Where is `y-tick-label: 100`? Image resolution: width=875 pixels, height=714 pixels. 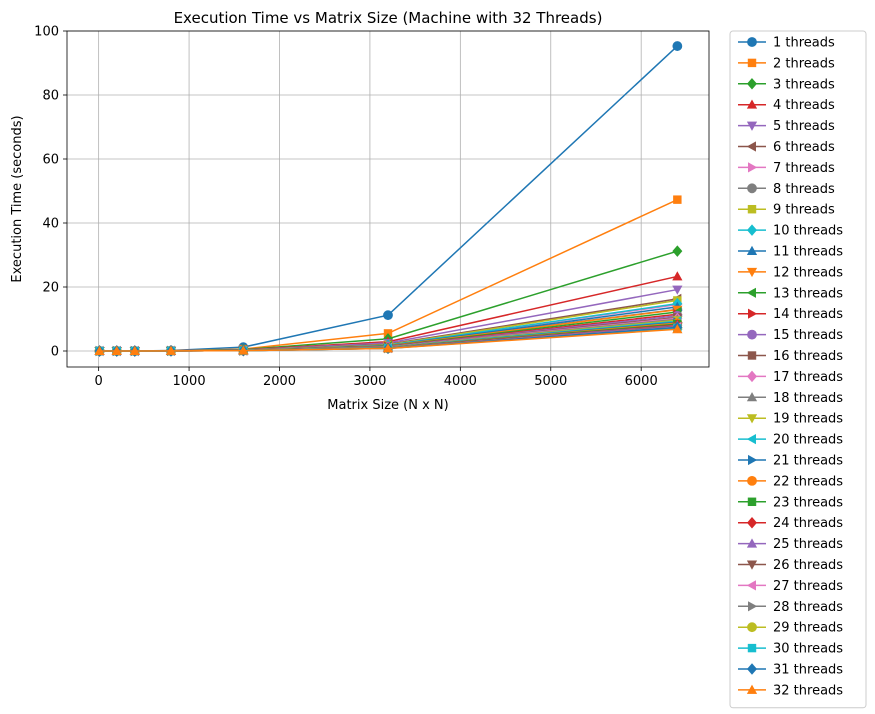
y-tick-label: 100 is located at coordinates (46, 32).